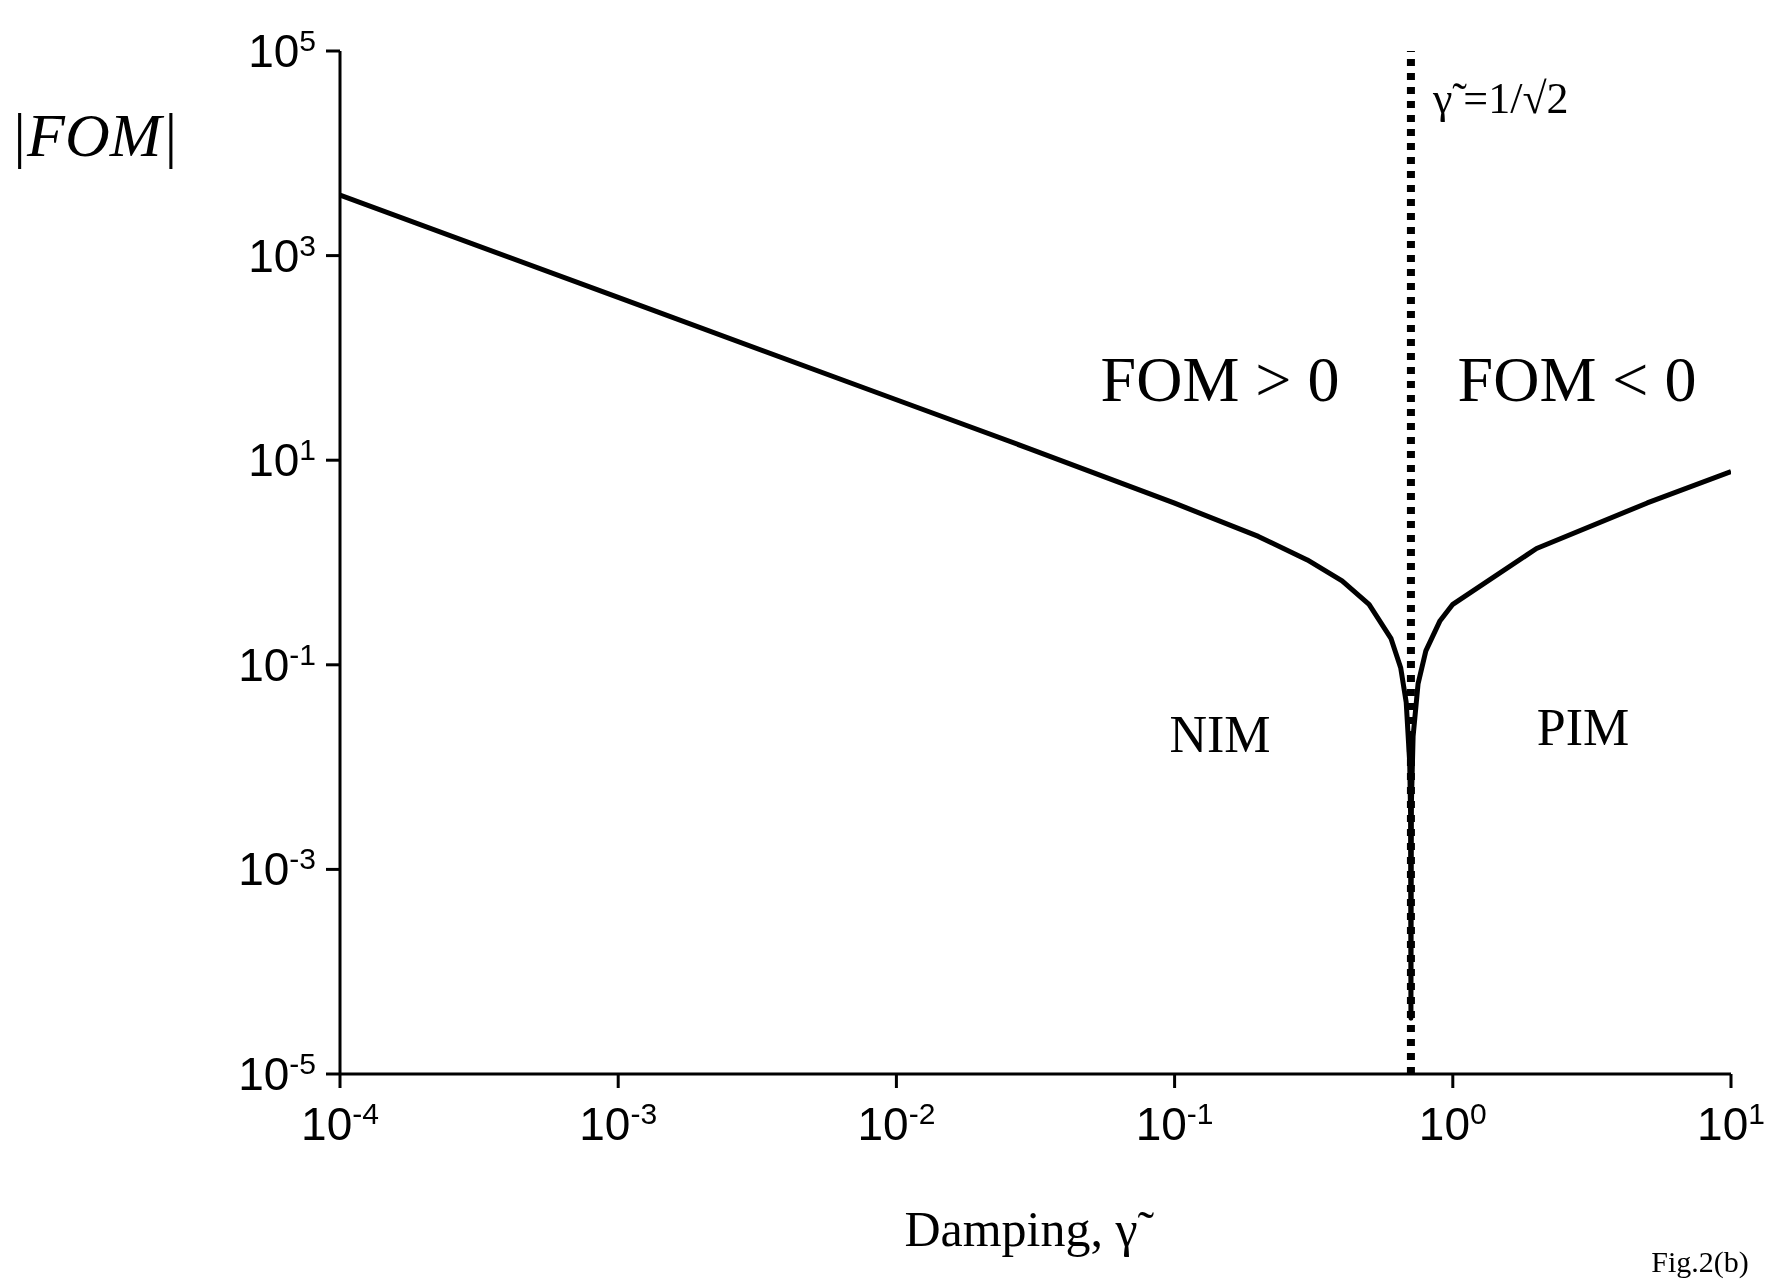 This screenshot has height=1283, width=1779. What do you see at coordinates (282, 255) in the screenshot?
I see `y-tick-label: 10$^{3}$` at bounding box center [282, 255].